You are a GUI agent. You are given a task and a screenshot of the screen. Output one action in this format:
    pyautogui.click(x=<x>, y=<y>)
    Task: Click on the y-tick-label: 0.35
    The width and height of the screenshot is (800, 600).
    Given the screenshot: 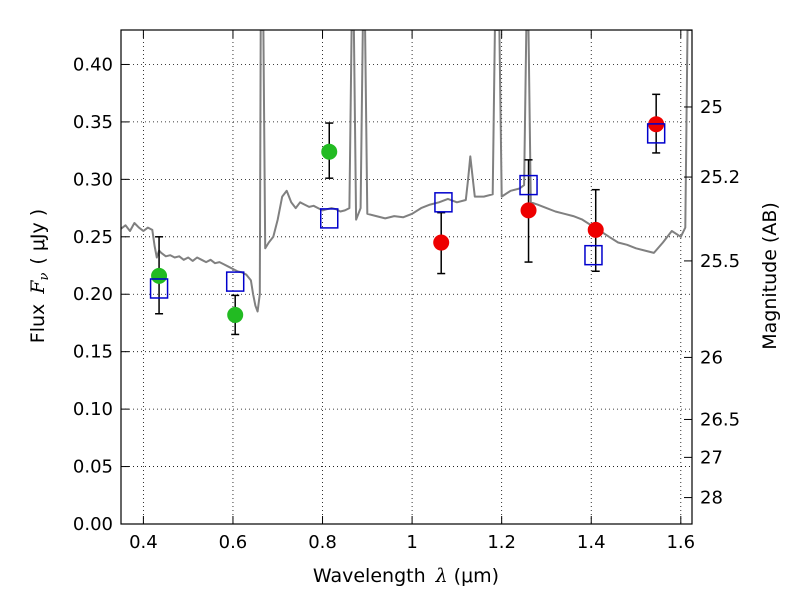 What is the action you would take?
    pyautogui.click(x=93, y=122)
    